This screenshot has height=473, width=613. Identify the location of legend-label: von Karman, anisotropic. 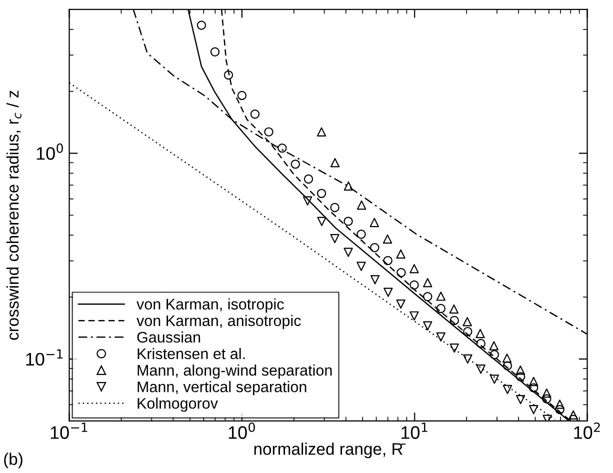
(218, 322).